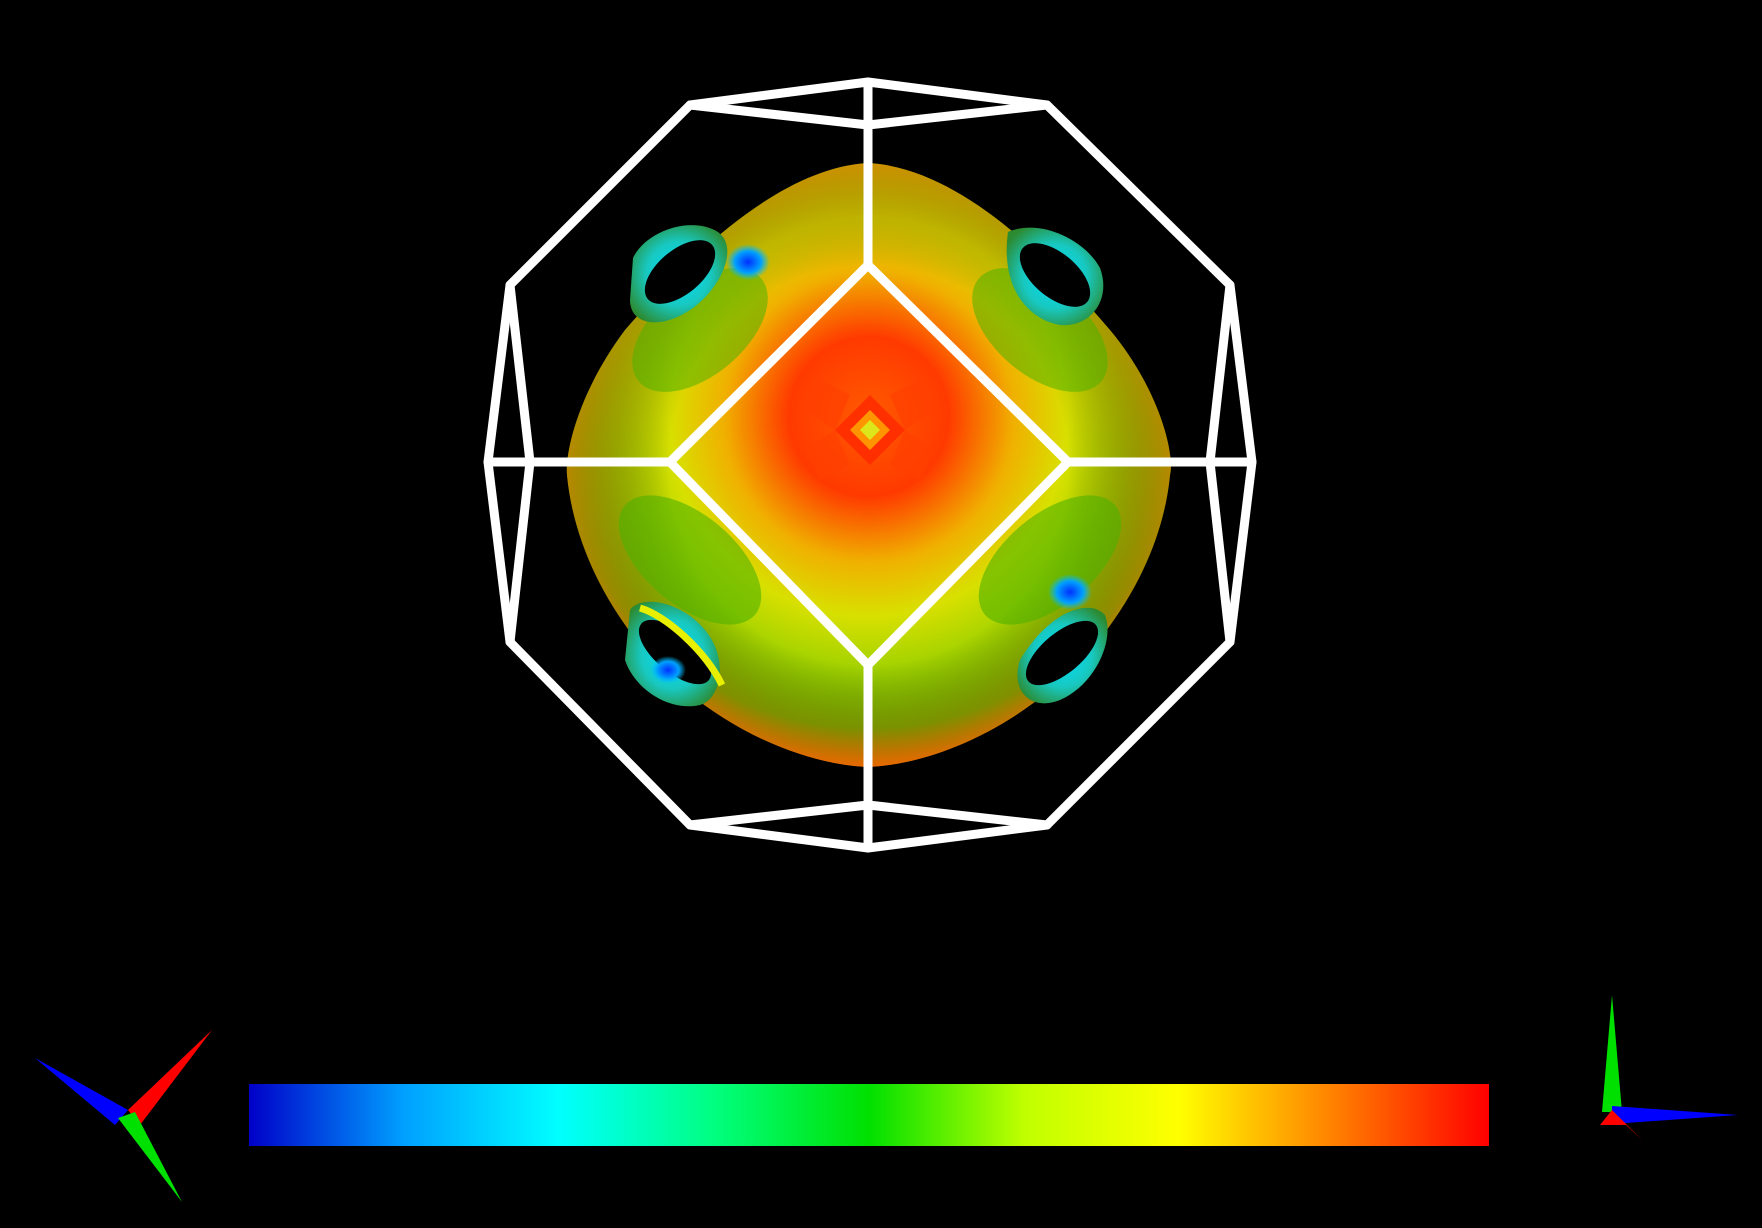  What do you see at coordinates (1062, 639) in the screenshot?
I see `neck-pocket-bottom-right` at bounding box center [1062, 639].